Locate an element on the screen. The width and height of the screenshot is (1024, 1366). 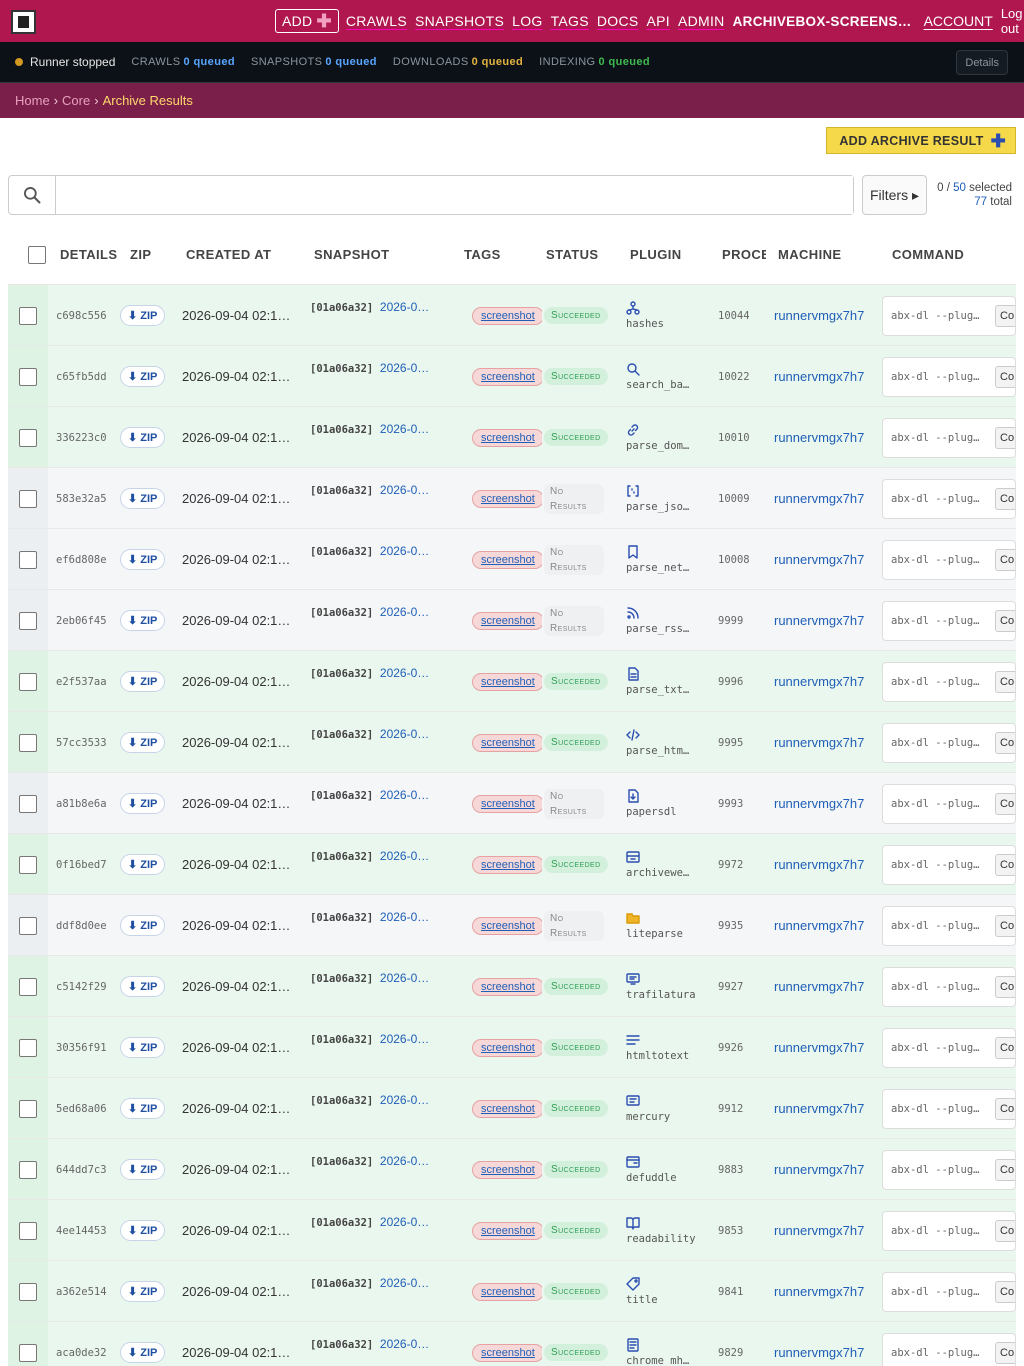
plugin-link: mercury is located at coordinates (648, 1117).